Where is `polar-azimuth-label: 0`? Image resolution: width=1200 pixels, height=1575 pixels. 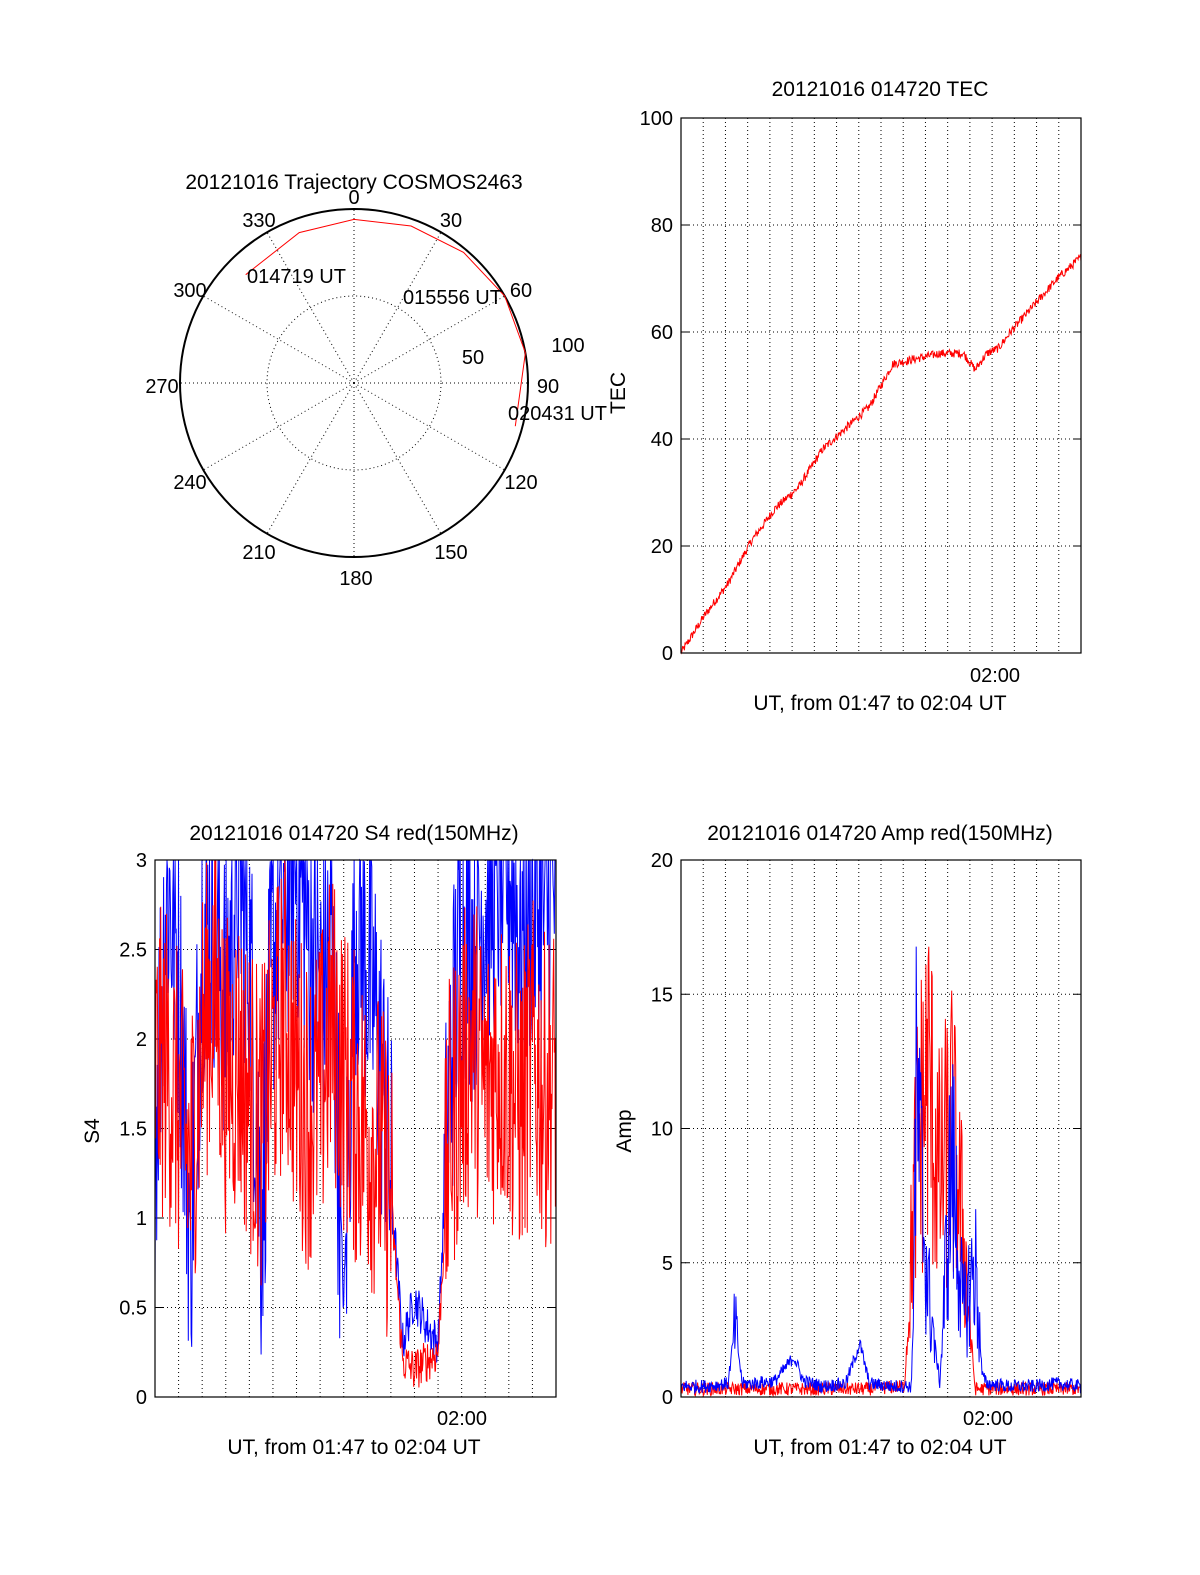 polar-azimuth-label: 0 is located at coordinates (353, 198).